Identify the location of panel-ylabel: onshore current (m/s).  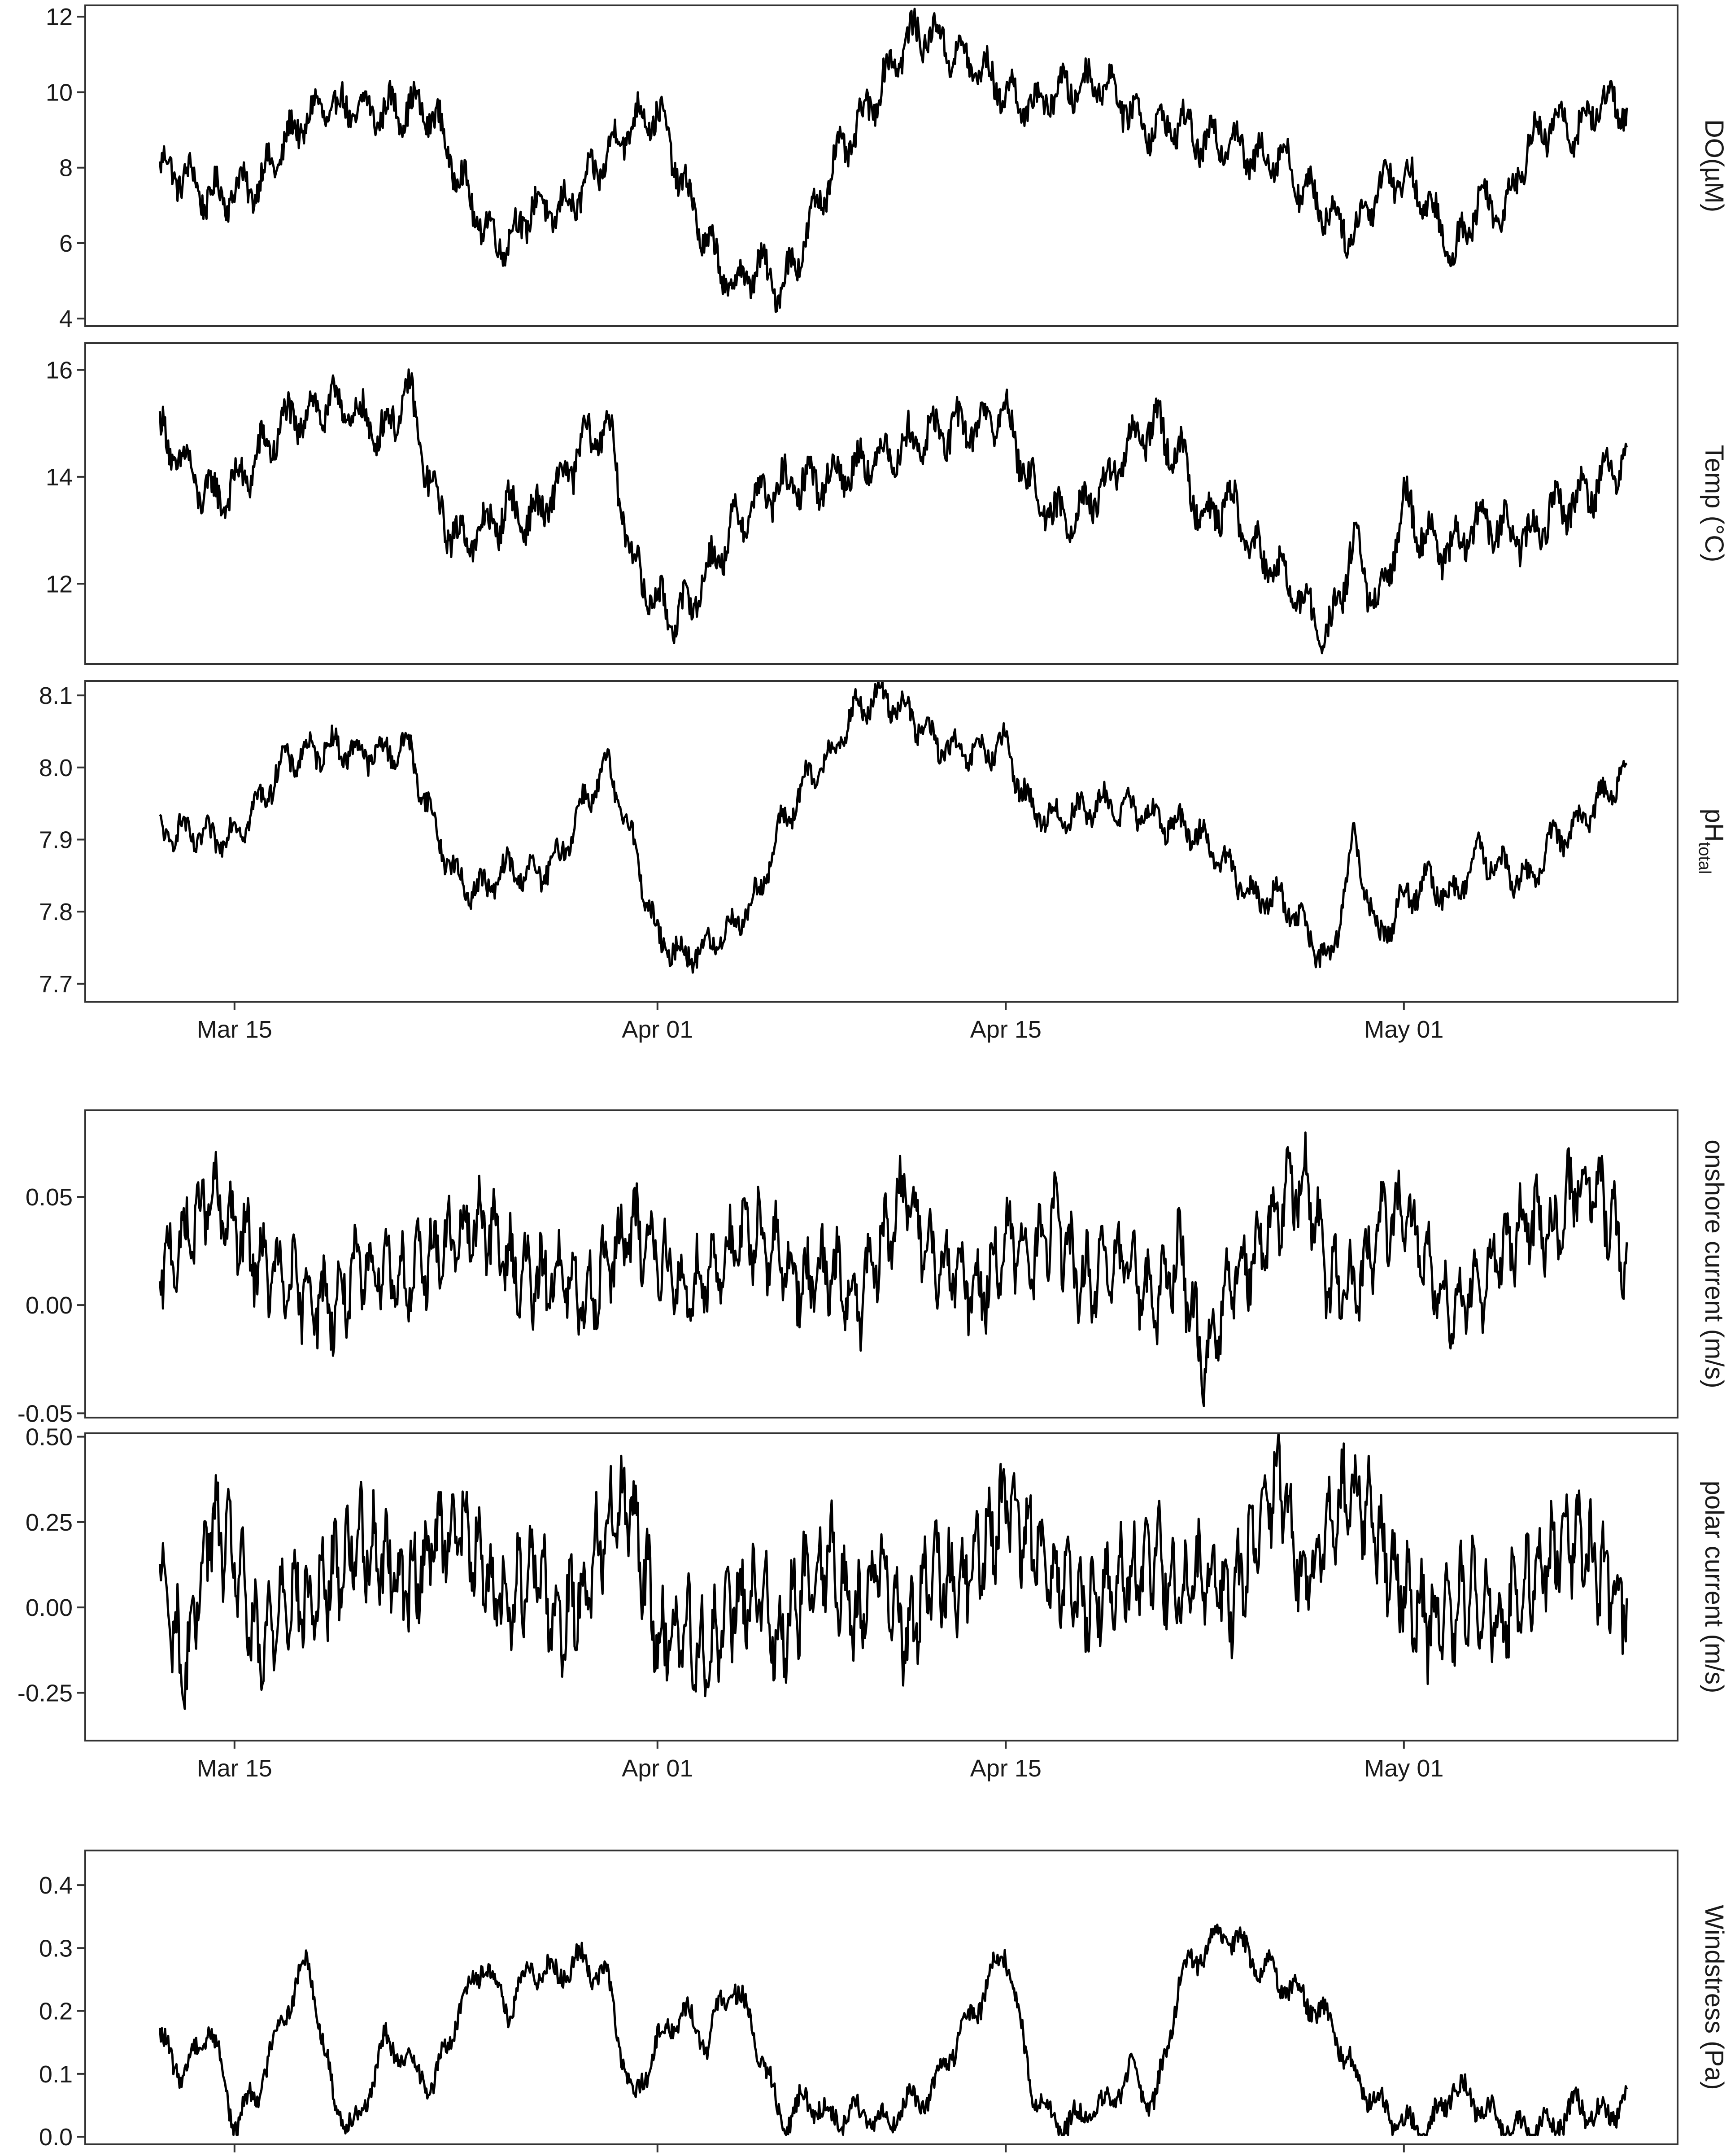
(1714, 1263).